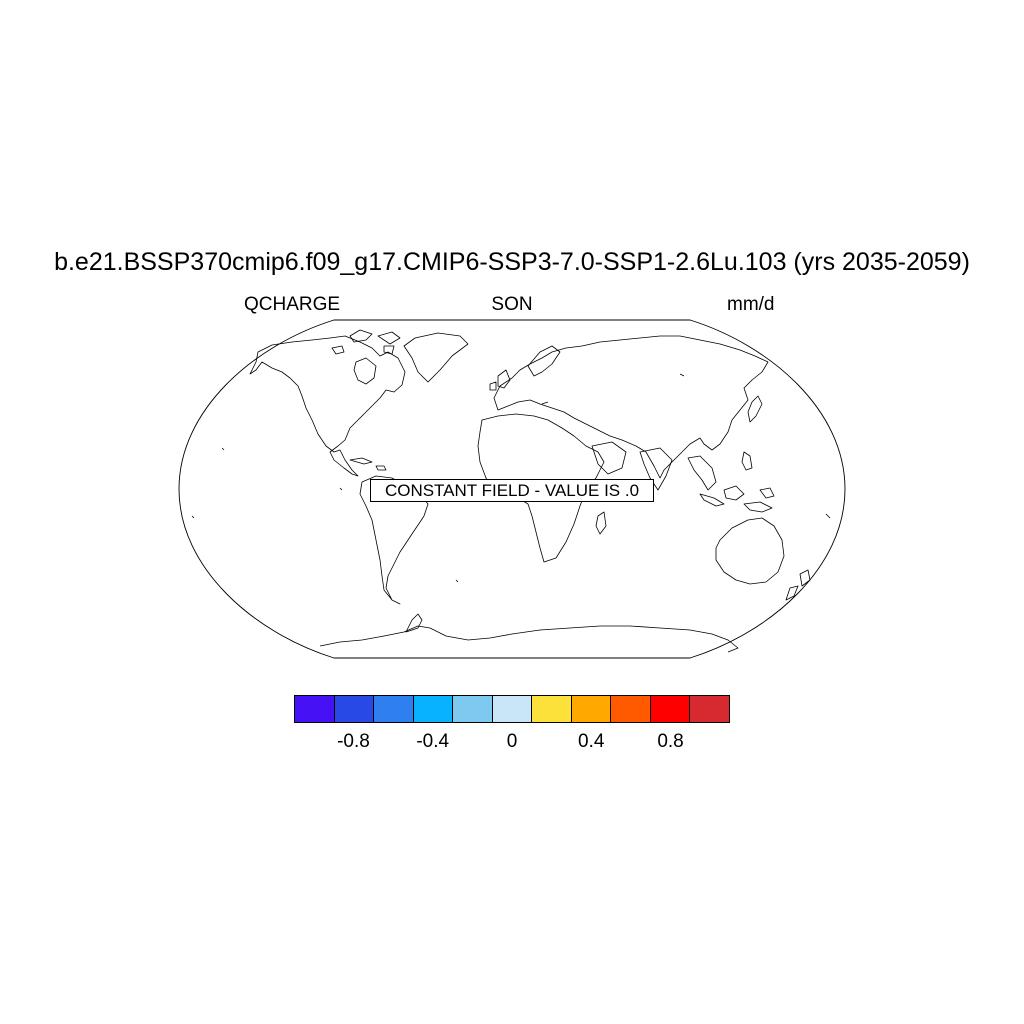 The height and width of the screenshot is (1024, 1024). I want to click on north-america-coast, so click(327, 406).